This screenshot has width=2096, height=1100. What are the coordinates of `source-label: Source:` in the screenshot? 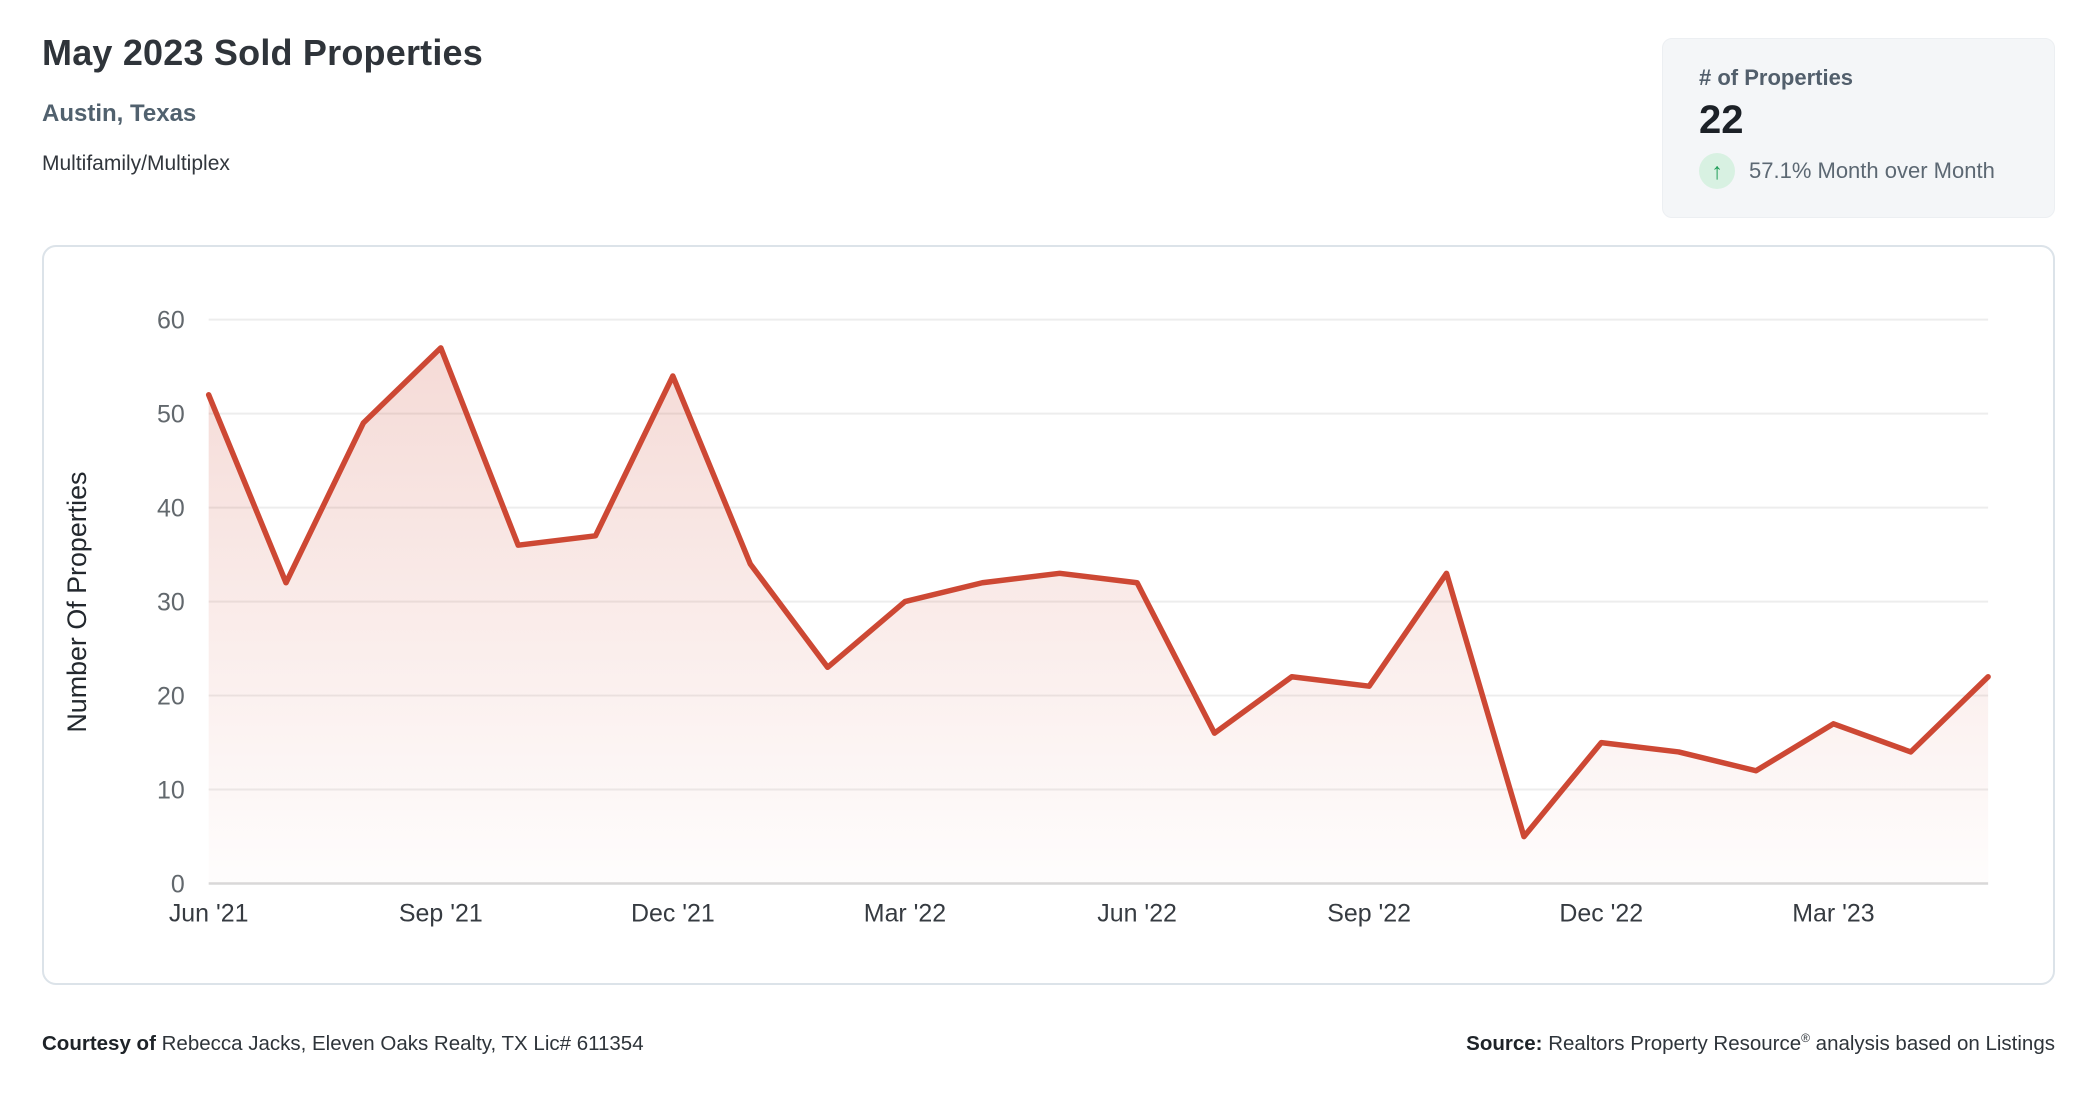 It's located at (1504, 1043).